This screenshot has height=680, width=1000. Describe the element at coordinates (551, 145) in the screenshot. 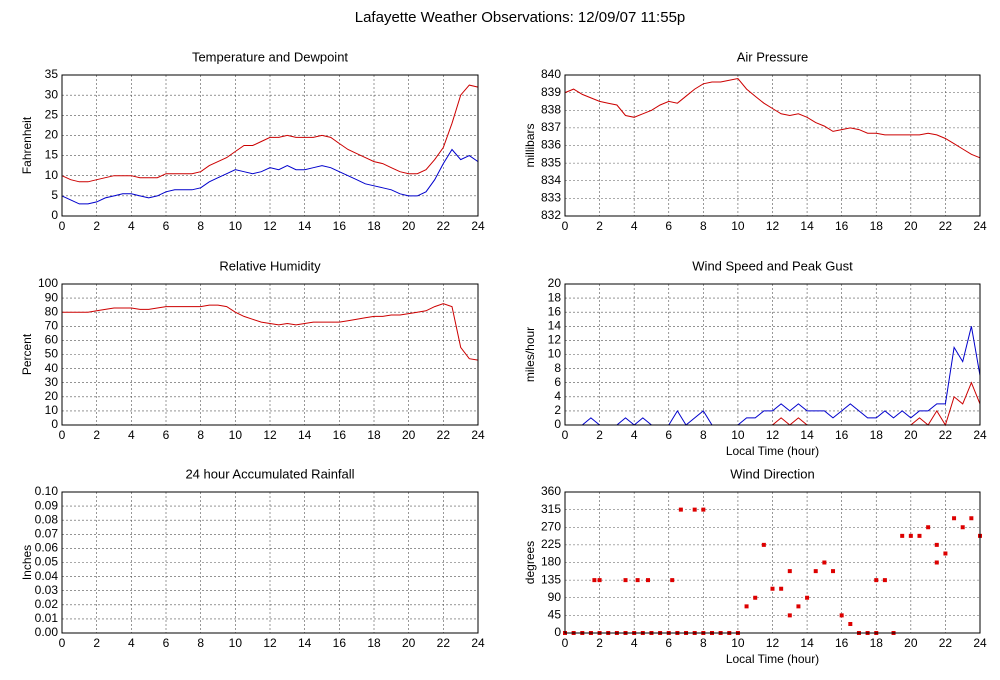

I see `y-tick-label: 836` at that location.